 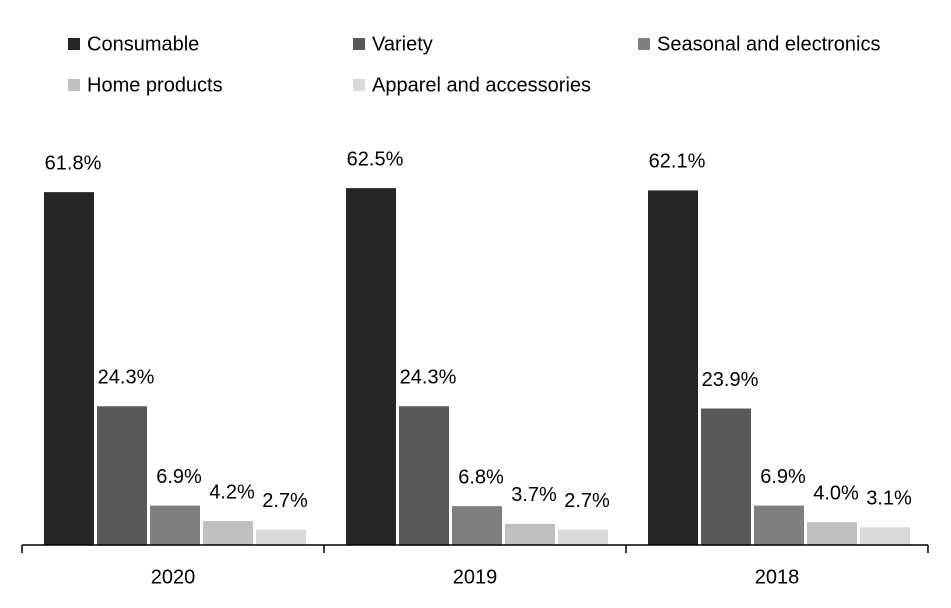 I want to click on x-tick-label: 2019, so click(x=475, y=577).